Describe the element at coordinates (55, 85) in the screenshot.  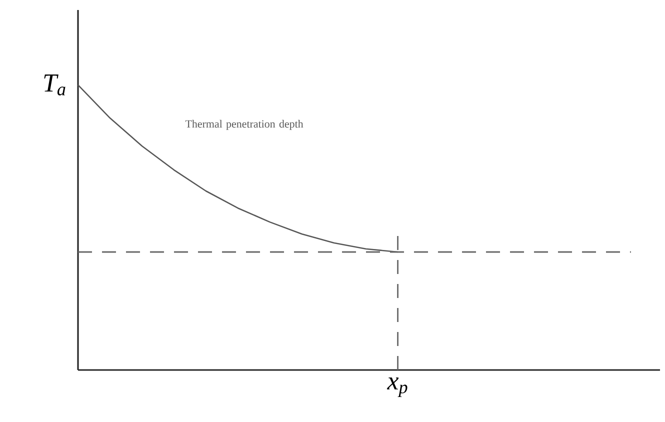
I see `text: T$_{a}$` at that location.